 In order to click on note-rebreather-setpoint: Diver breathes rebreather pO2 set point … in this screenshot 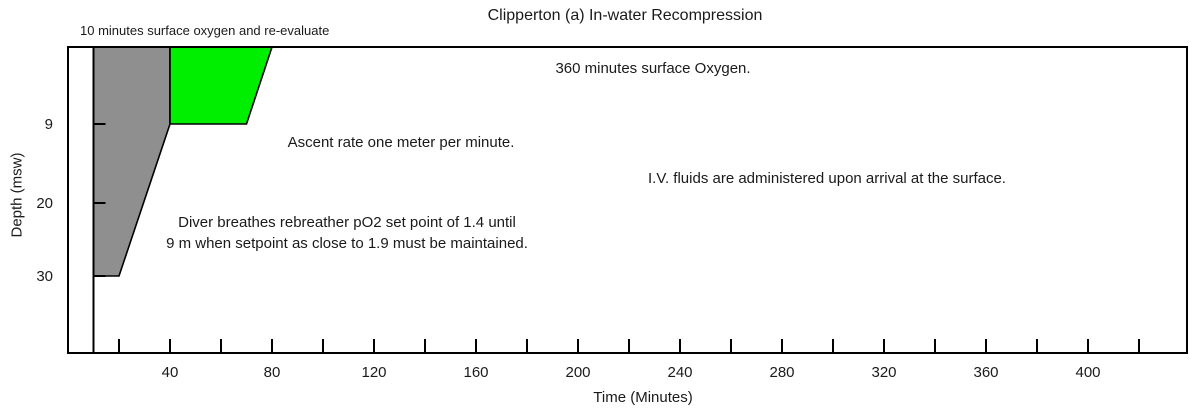, I will do `click(347, 233)`.